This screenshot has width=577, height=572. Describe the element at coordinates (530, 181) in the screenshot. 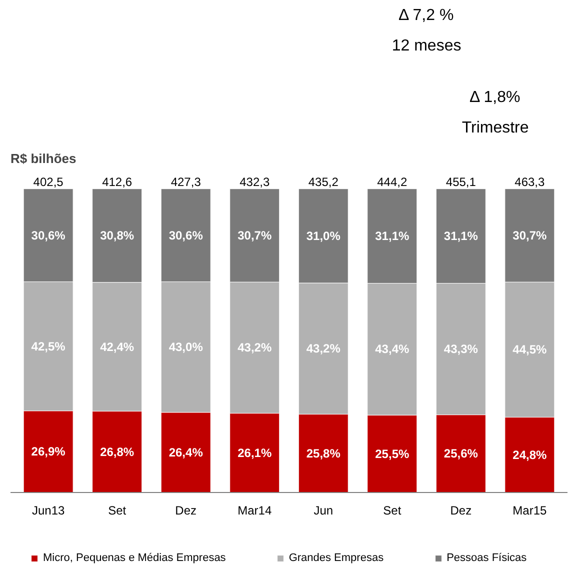

I see `text: 463,3` at that location.